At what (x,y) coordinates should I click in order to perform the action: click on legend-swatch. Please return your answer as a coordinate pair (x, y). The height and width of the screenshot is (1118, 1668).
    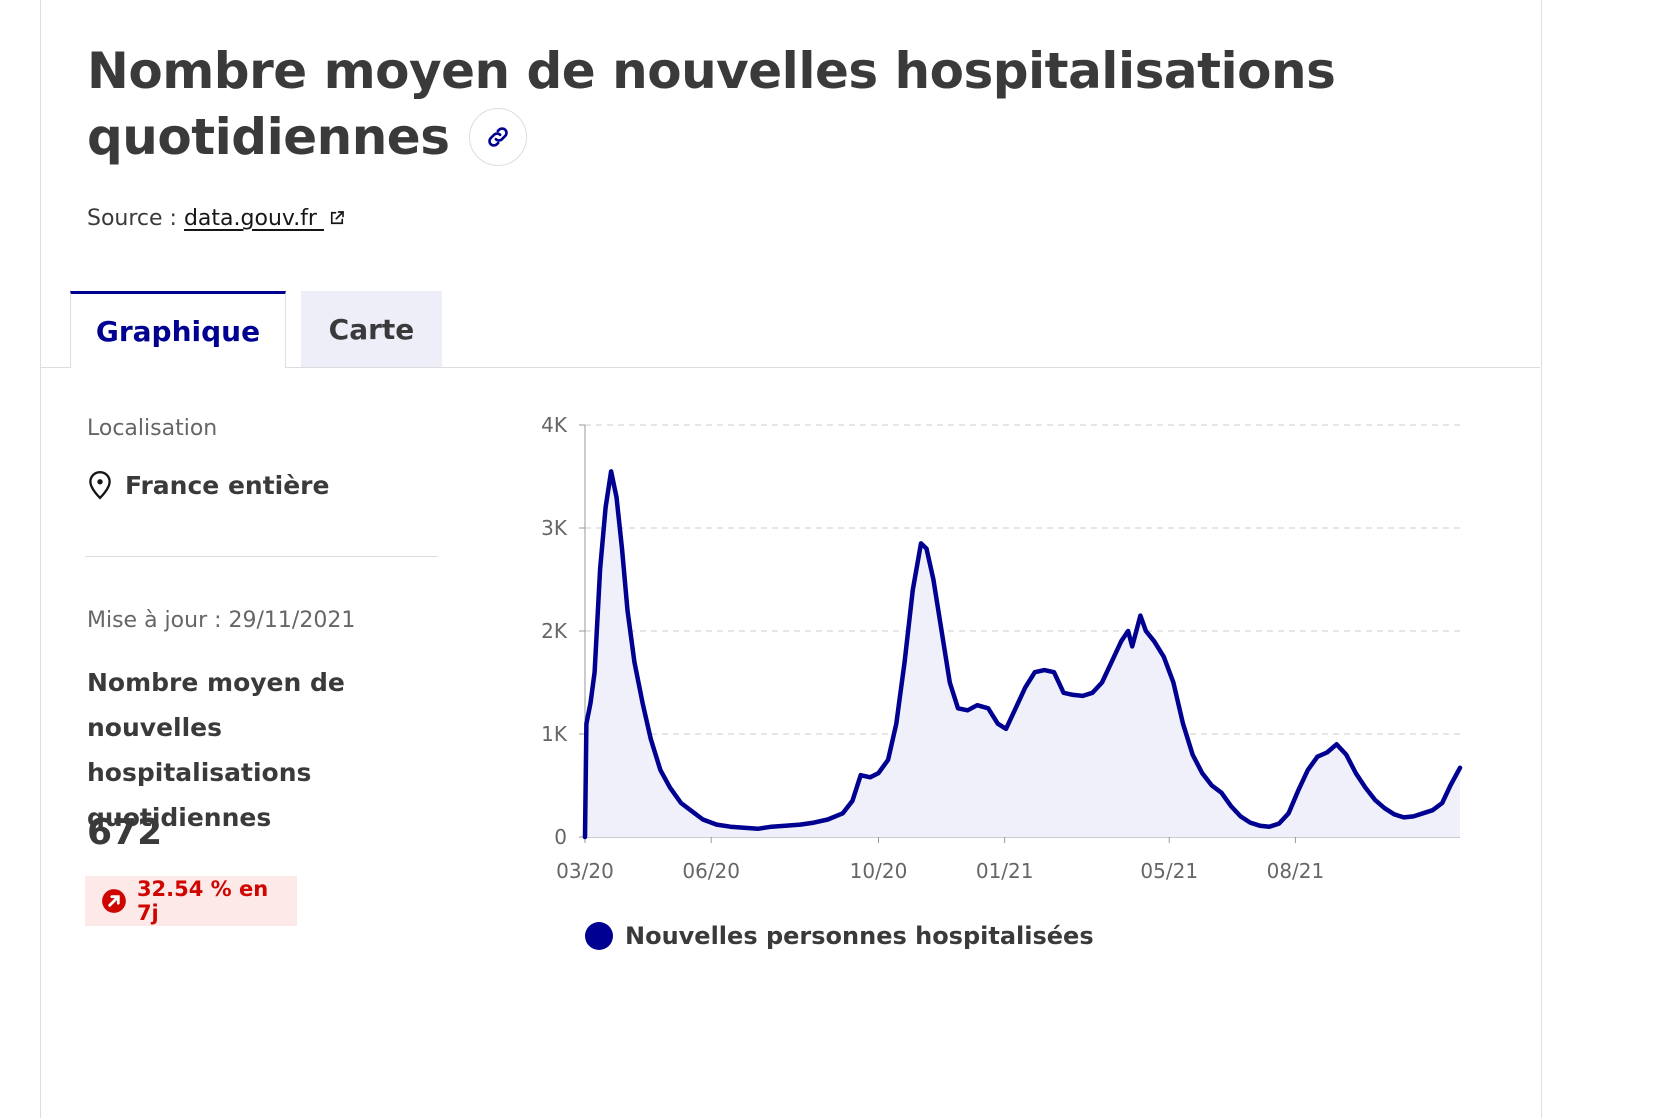
    Looking at the image, I should click on (599, 936).